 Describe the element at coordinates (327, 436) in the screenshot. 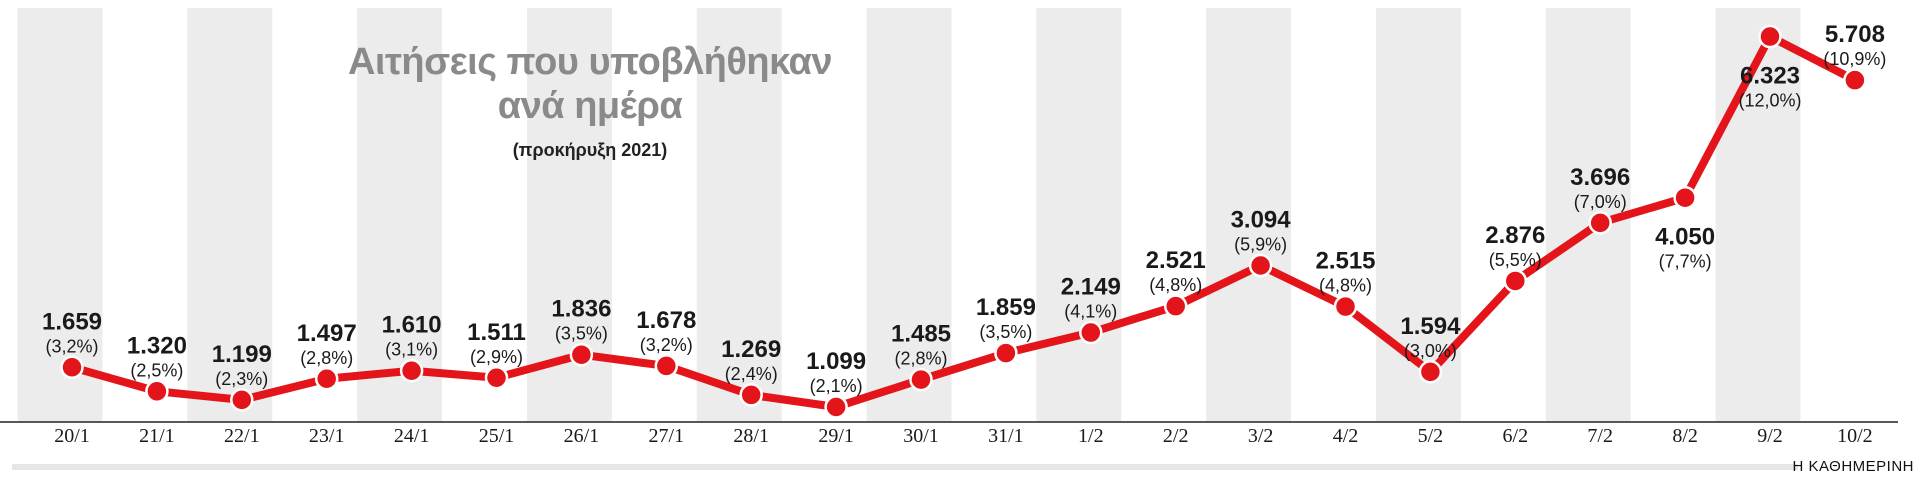

I see `x-tick-label: 23/1` at that location.